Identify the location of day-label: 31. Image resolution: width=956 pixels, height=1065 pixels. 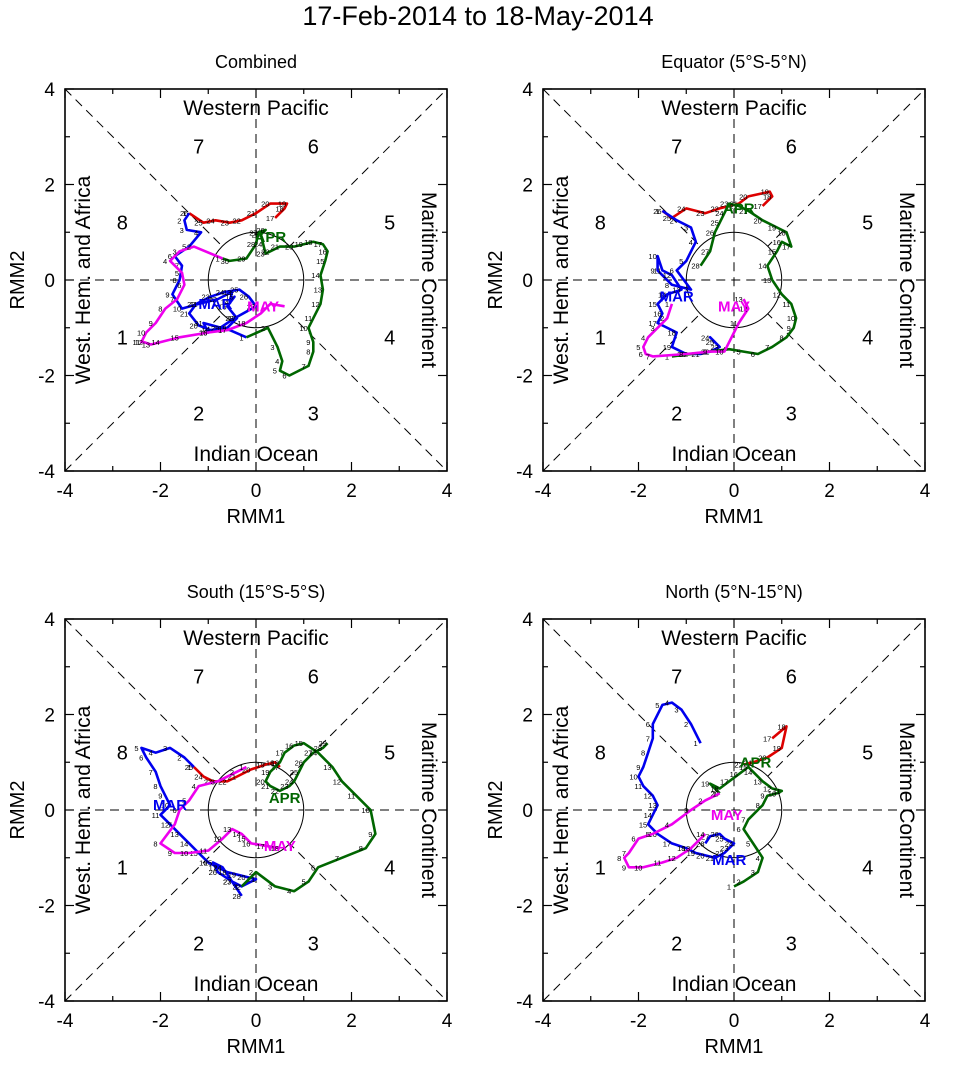
(198, 323).